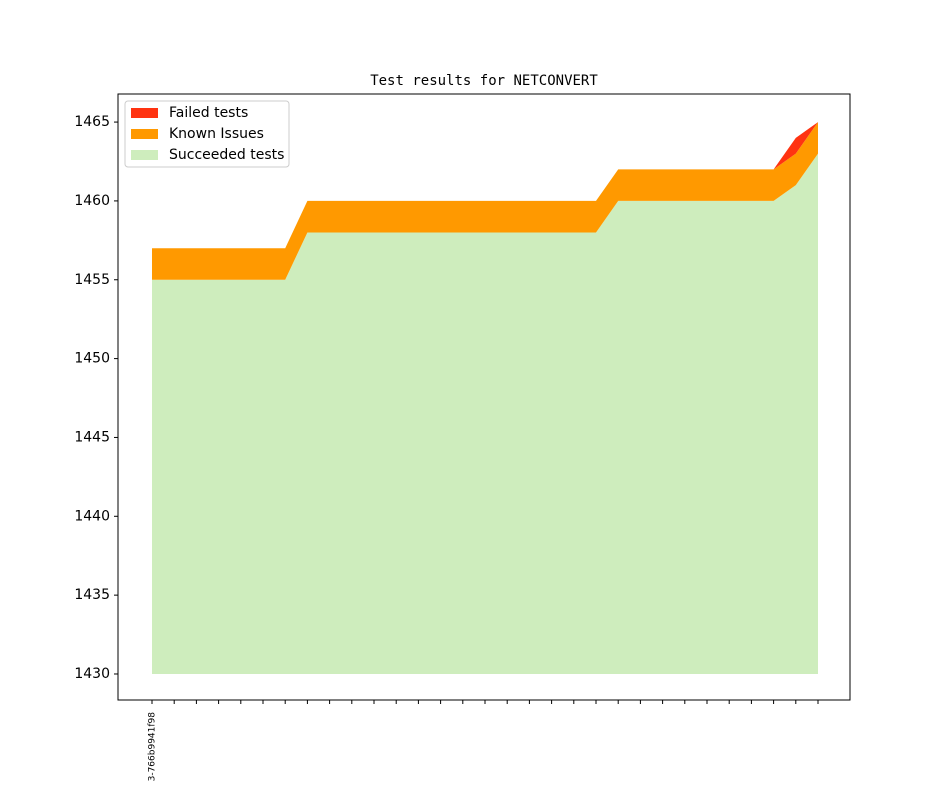 The width and height of the screenshot is (944, 787). Describe the element at coordinates (92, 122) in the screenshot. I see `y-tick-label: 1465` at that location.